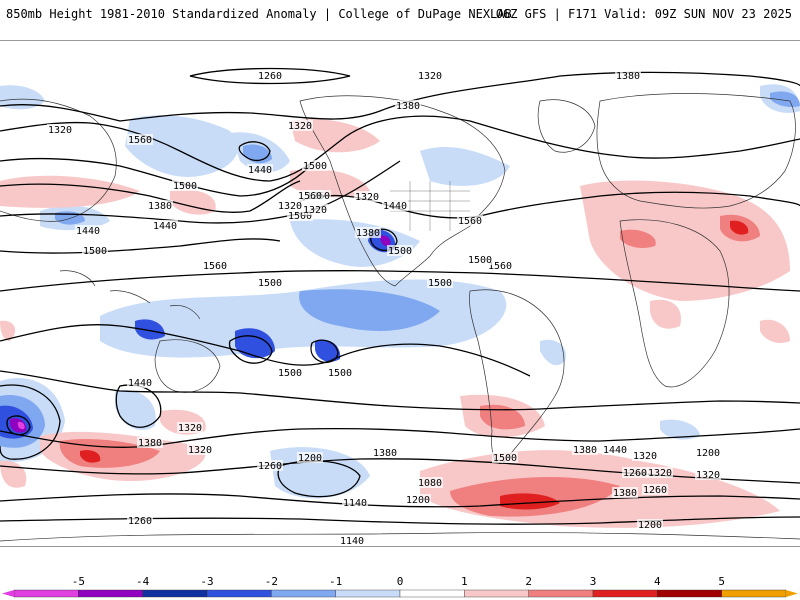 Image resolution: width=800 pixels, height=600 pixels. What do you see at coordinates (400, 586) in the screenshot?
I see `anomaly-colorbar: -5 -4 -3 -2 -1 0 1 2 3 4 5` at bounding box center [400, 586].